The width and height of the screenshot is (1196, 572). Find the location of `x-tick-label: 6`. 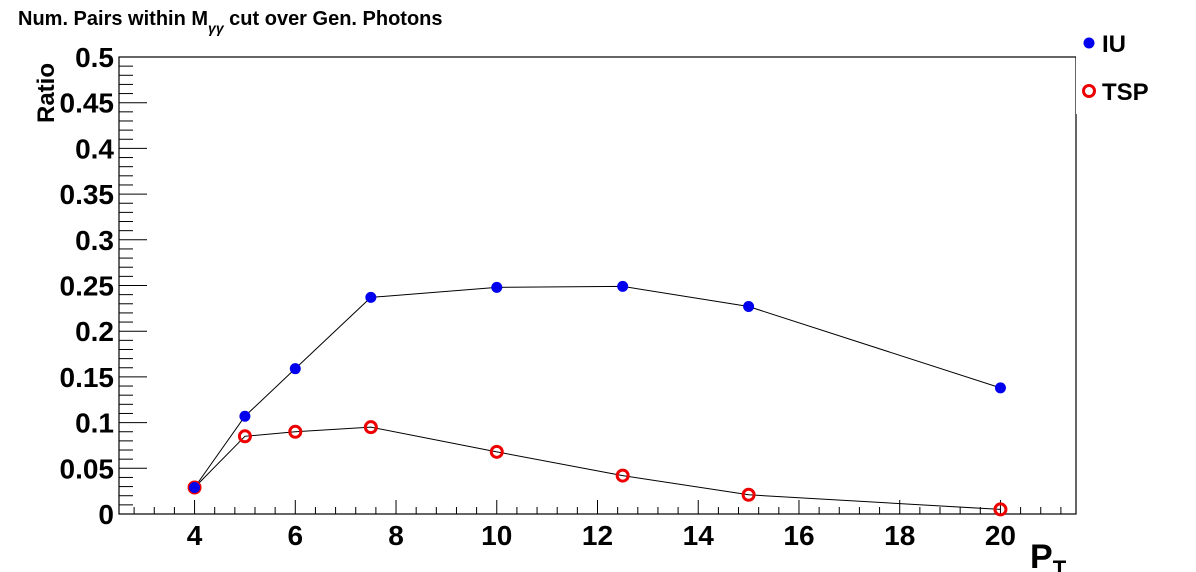

x-tick-label: 6 is located at coordinates (296, 535).